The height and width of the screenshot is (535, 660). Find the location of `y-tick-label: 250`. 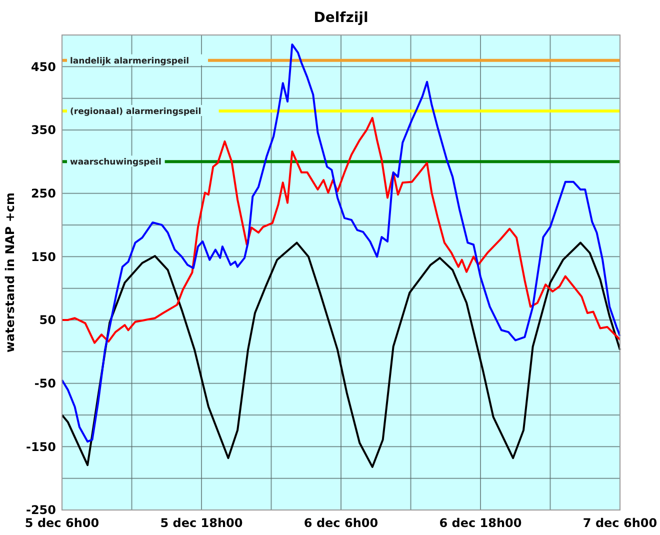

y-tick-label: 250 is located at coordinates (43, 193).